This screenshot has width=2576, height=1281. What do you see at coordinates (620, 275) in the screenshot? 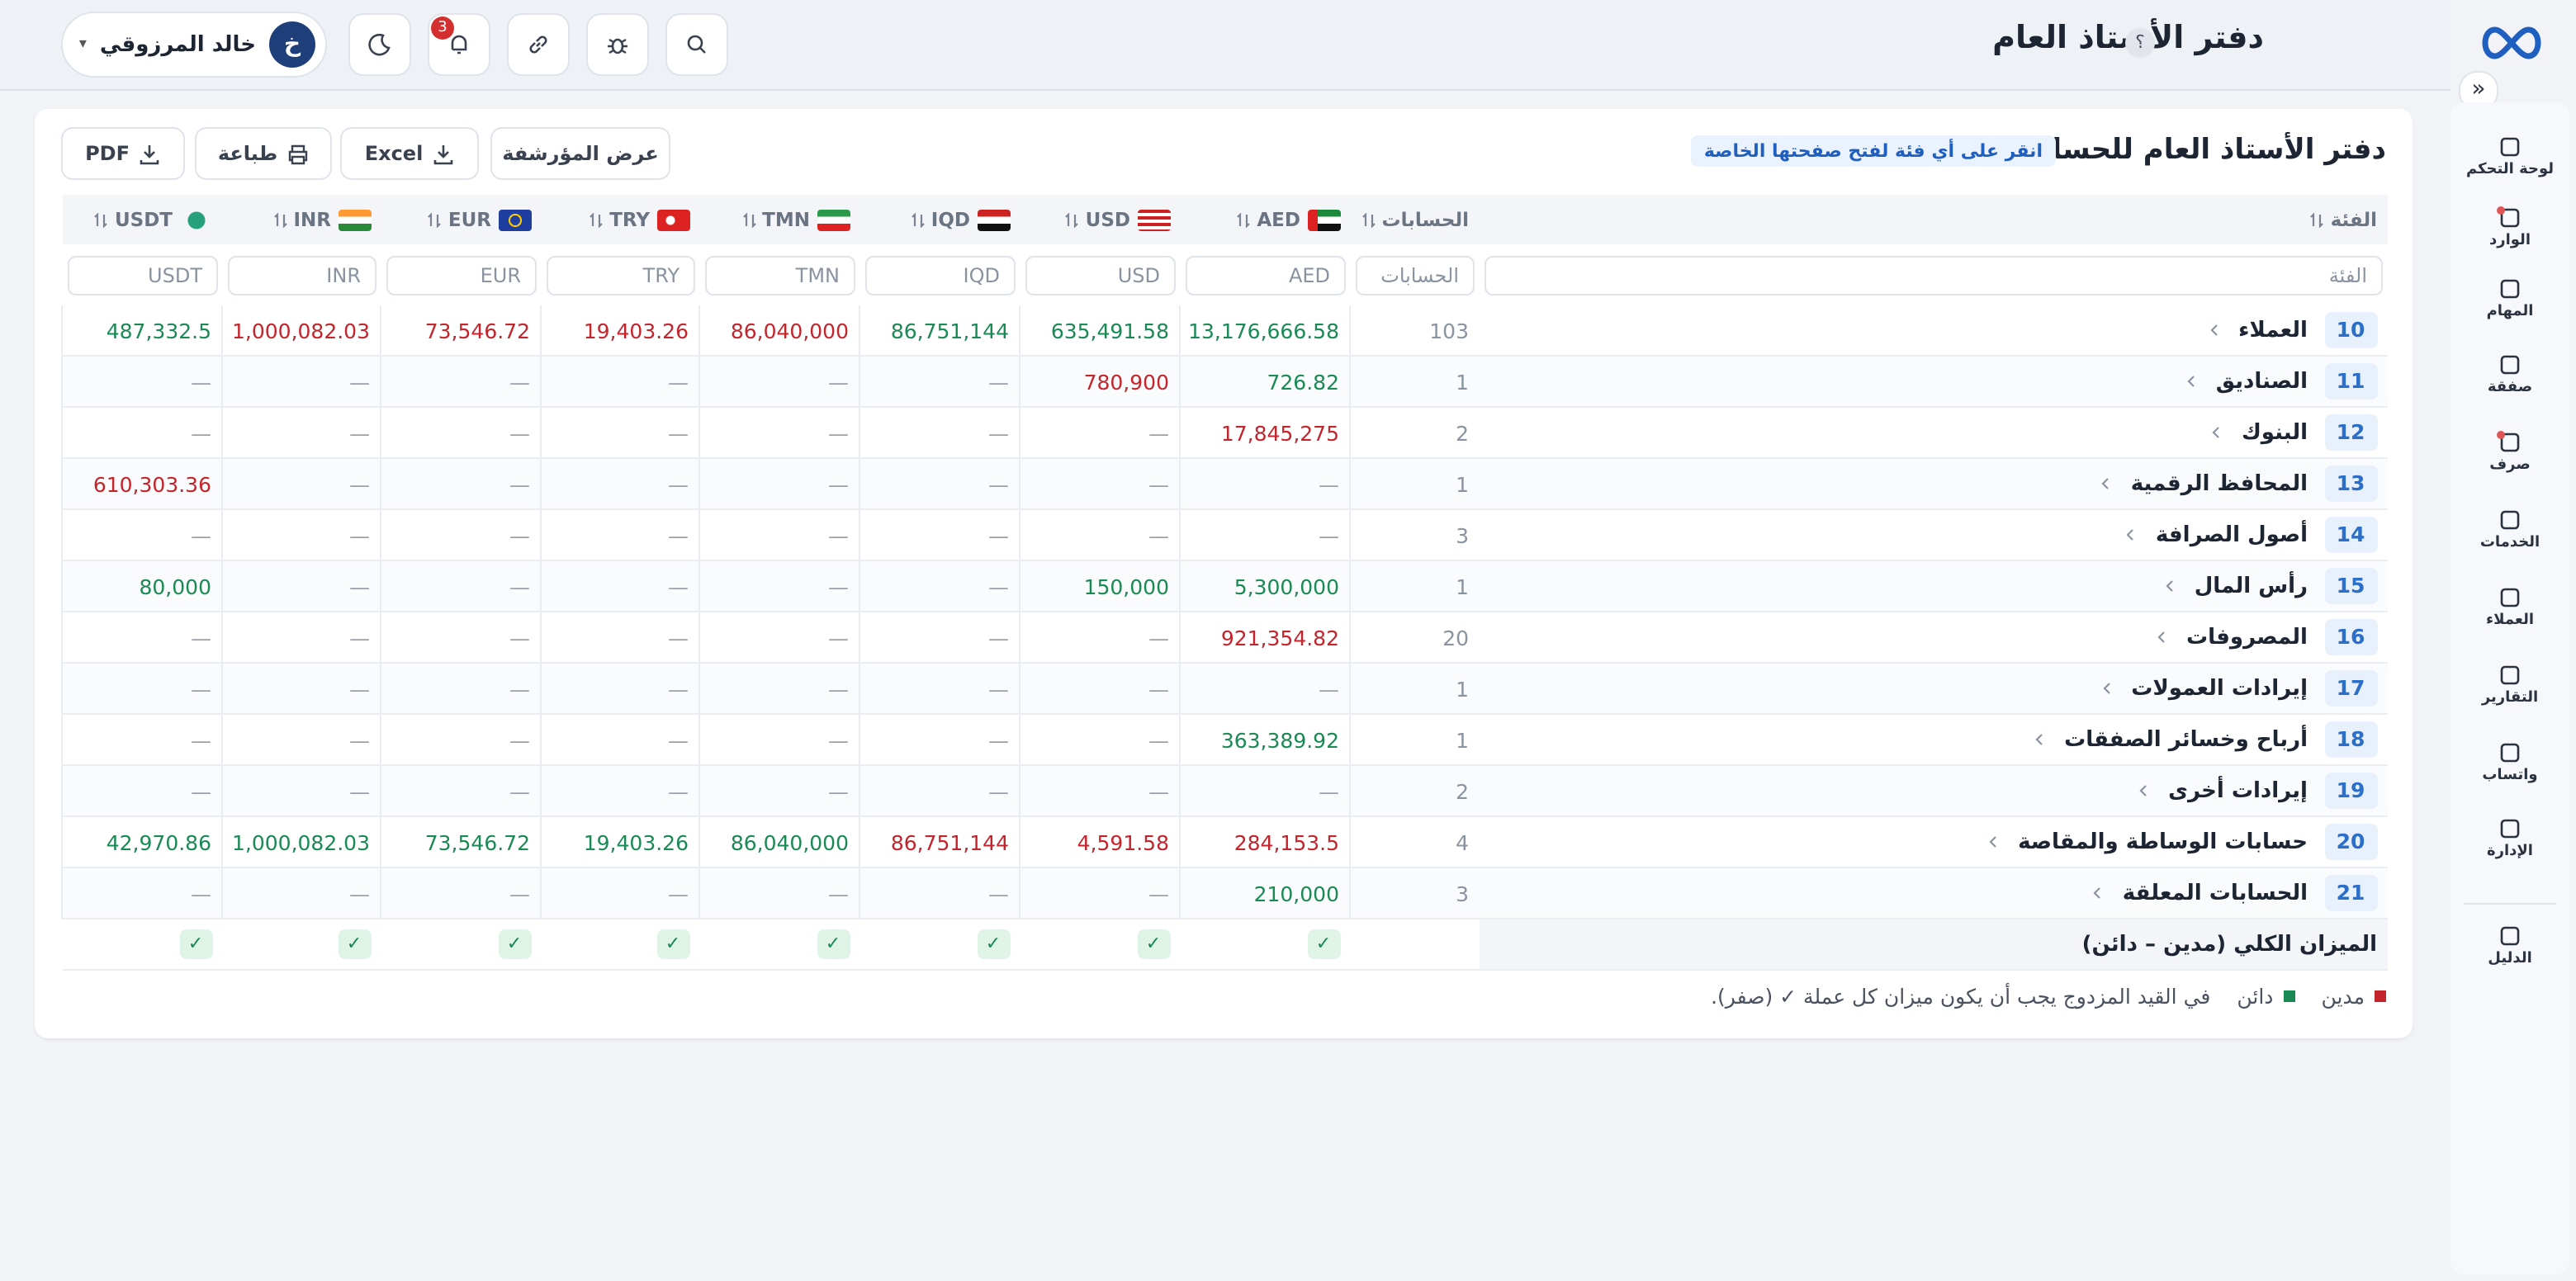
I see `filter-input: TRY` at bounding box center [620, 275].